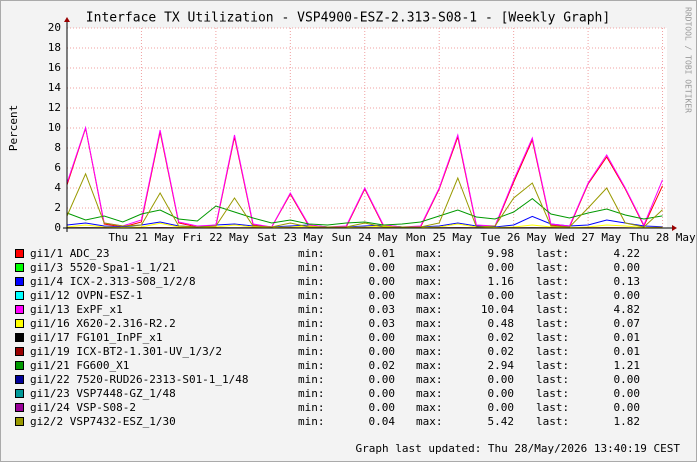 Image resolution: width=697 pixels, height=462 pixels. Describe the element at coordinates (57, 227) in the screenshot. I see `y-tick-label: 0` at that location.